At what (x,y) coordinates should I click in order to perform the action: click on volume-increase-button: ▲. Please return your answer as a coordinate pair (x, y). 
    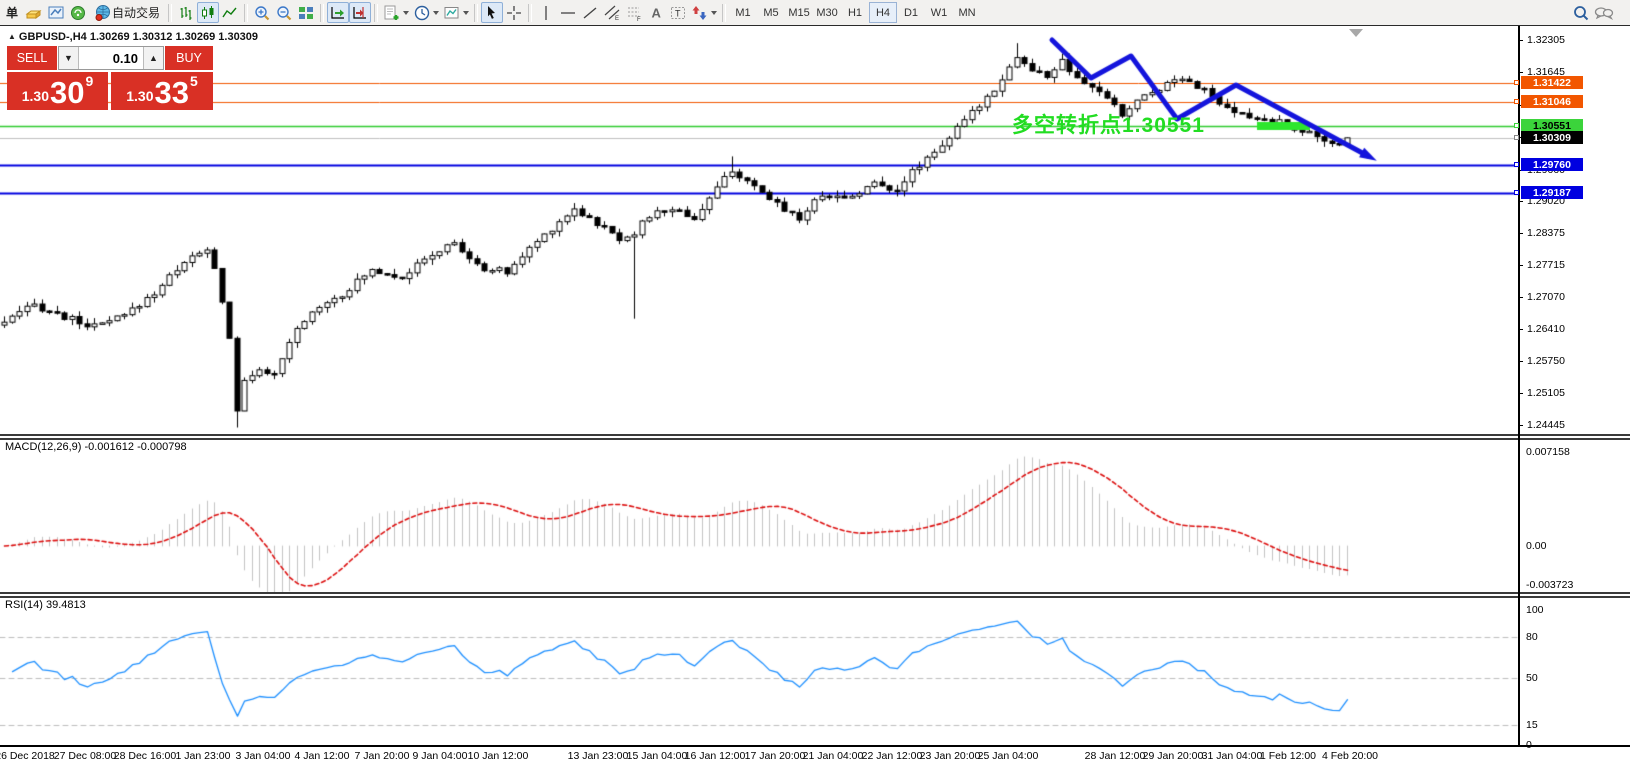
    Looking at the image, I should click on (153, 58).